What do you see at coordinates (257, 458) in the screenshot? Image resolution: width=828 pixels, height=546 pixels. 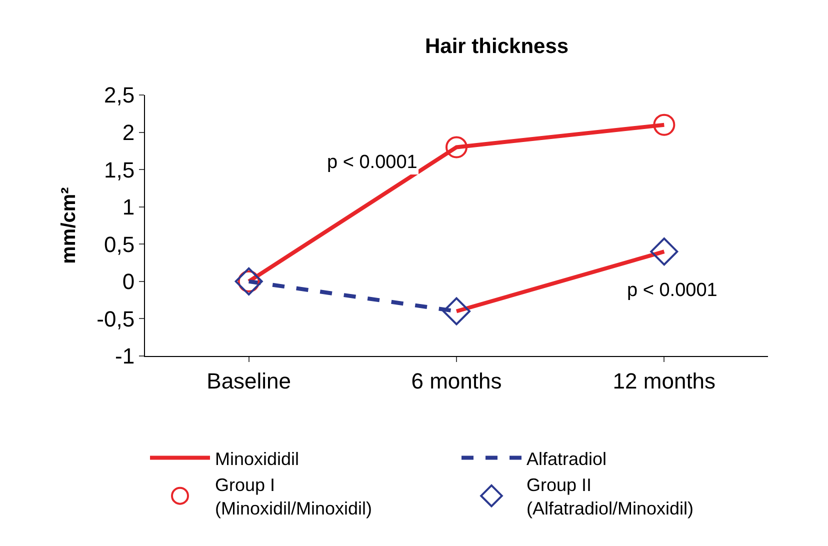 I see `legend-label: Minoxididil` at bounding box center [257, 458].